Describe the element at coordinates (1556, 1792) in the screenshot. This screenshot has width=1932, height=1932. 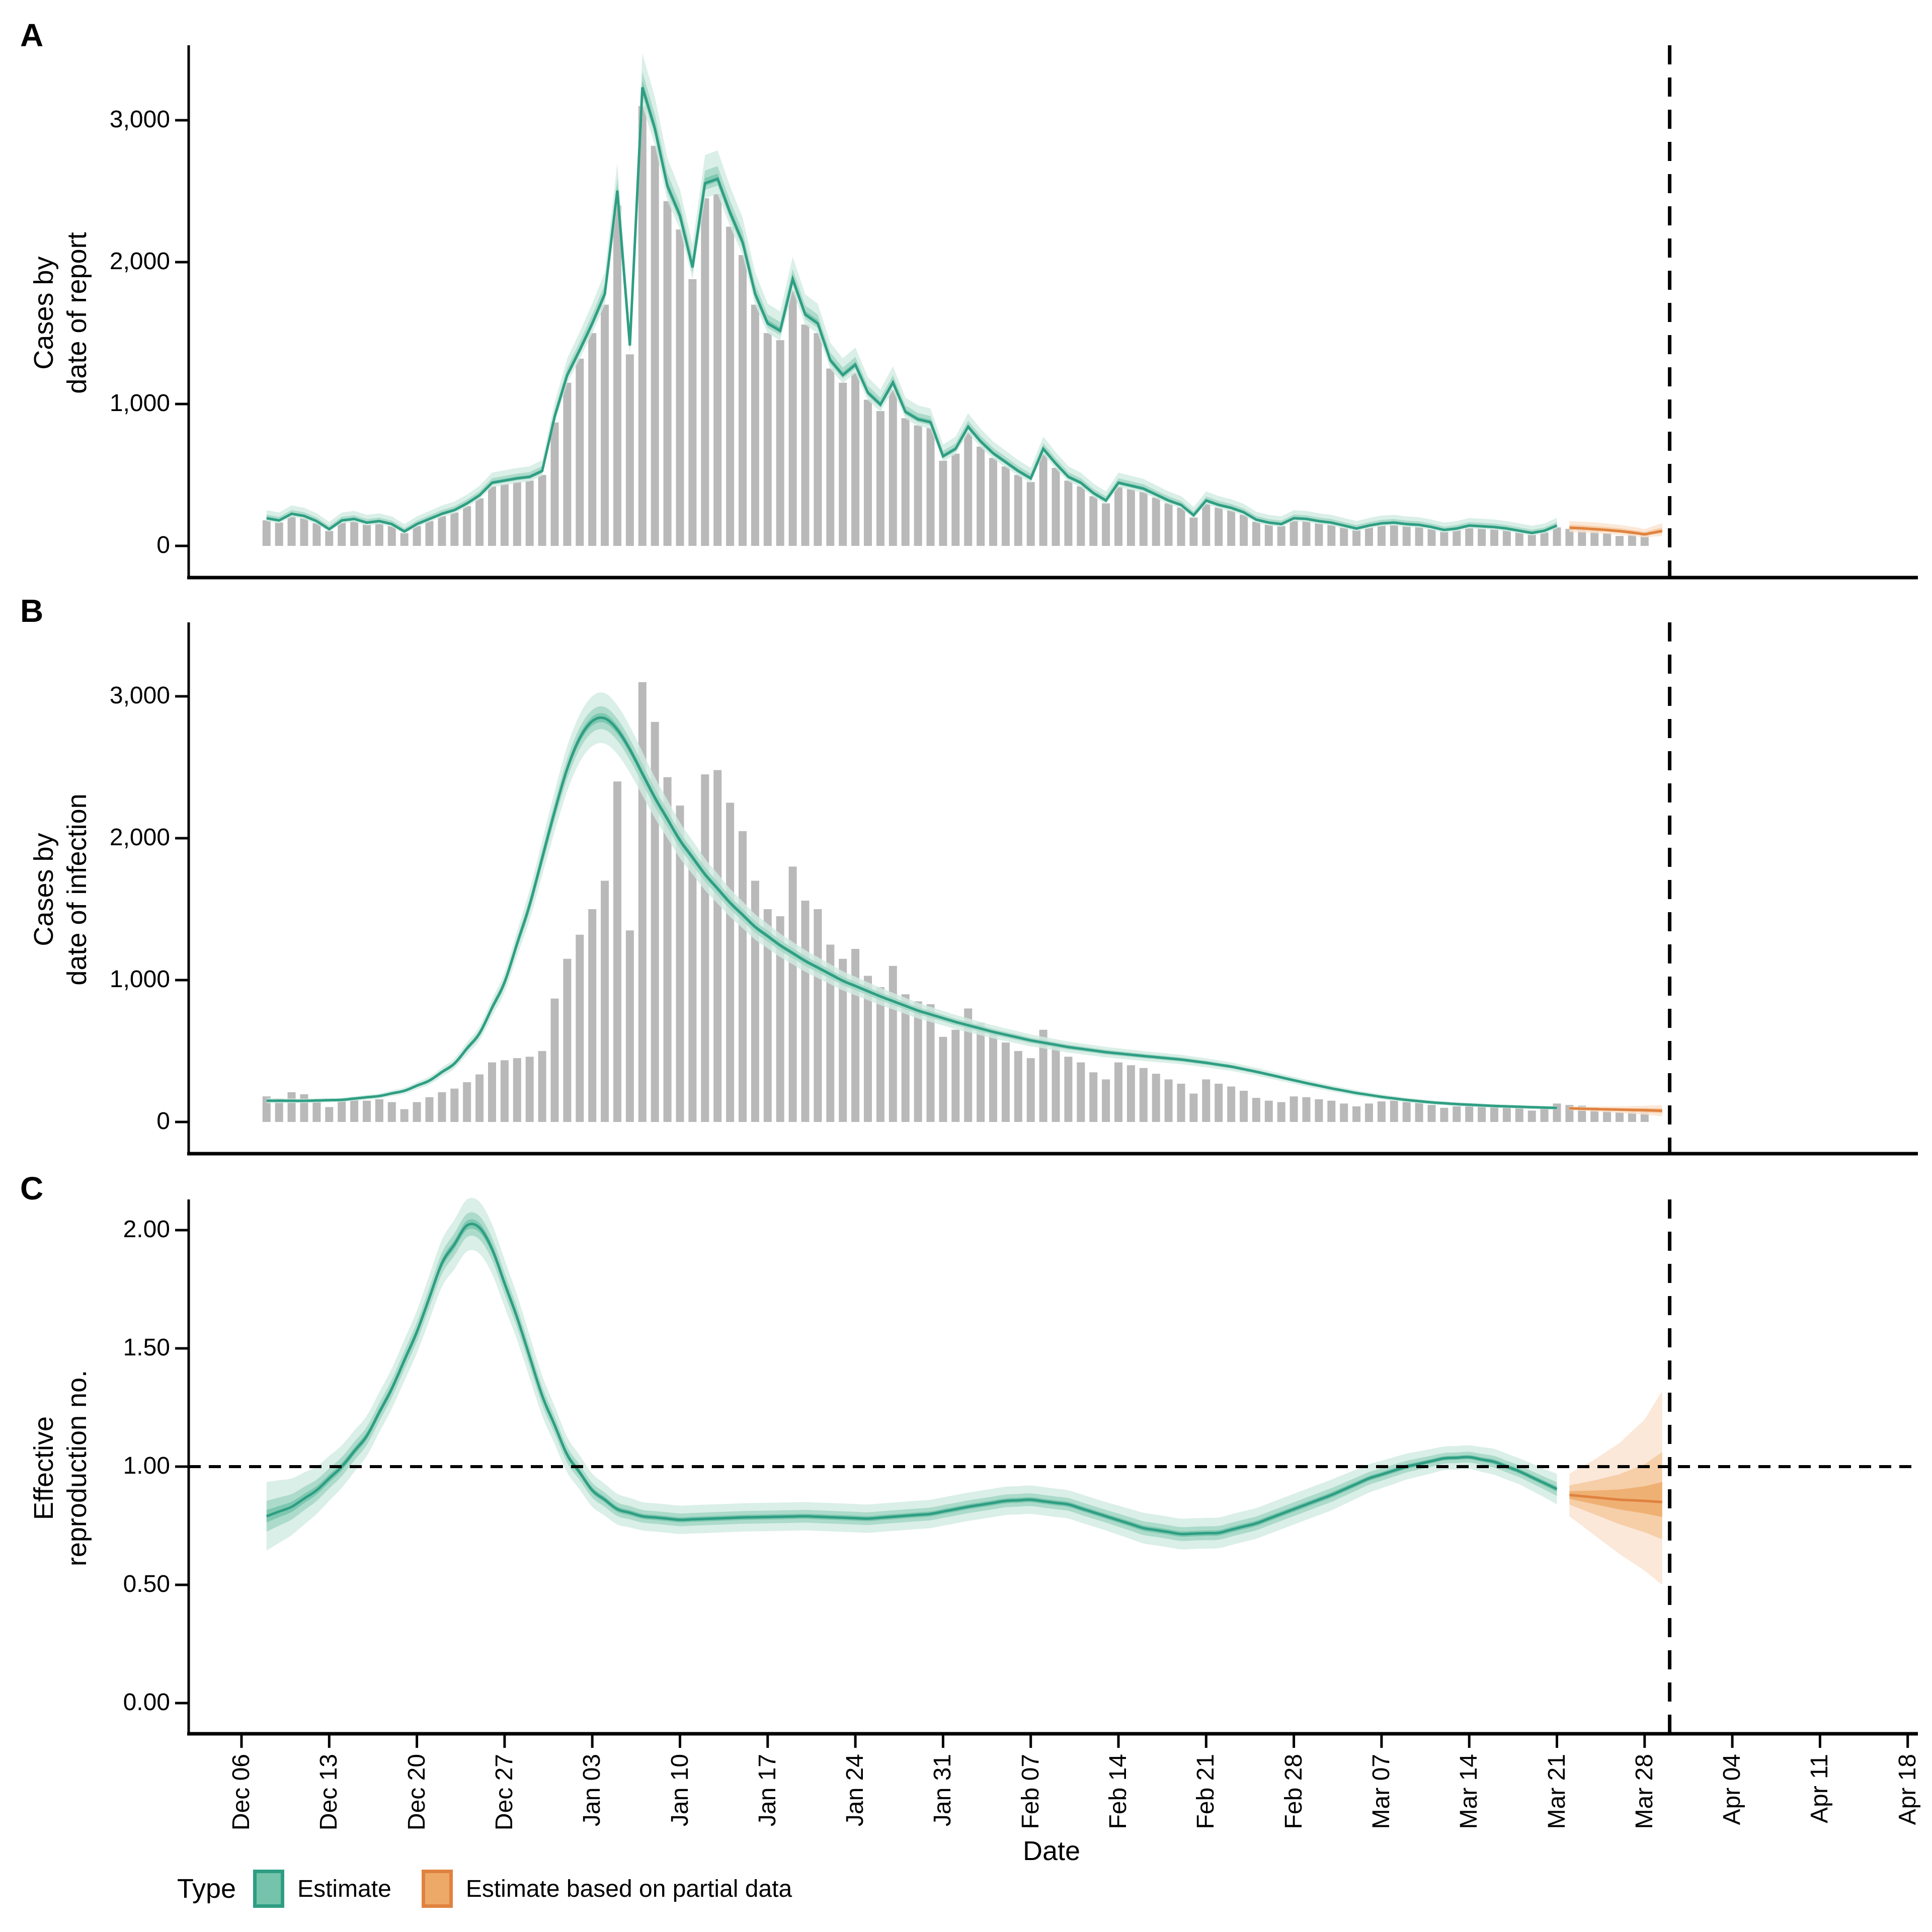
I see `x-tick-label: Mar 21` at that location.